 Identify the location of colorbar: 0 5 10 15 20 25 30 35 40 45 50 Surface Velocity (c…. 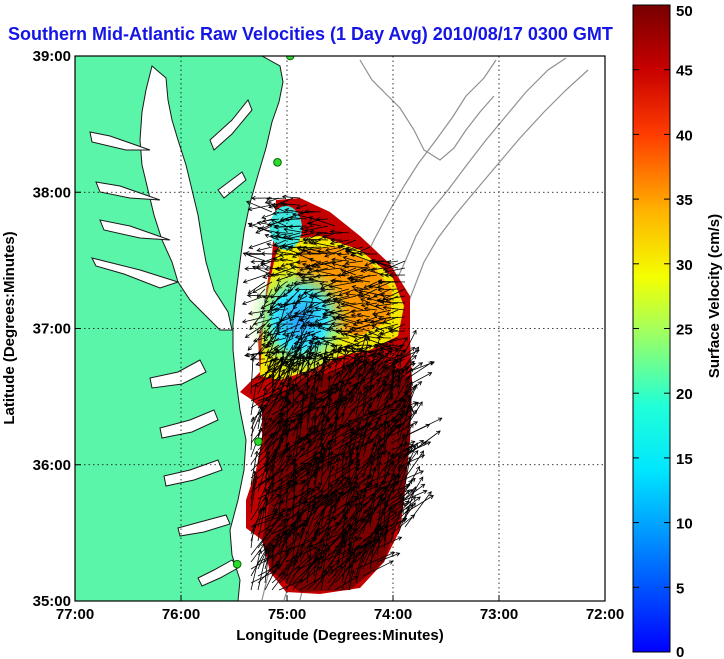
(677, 331).